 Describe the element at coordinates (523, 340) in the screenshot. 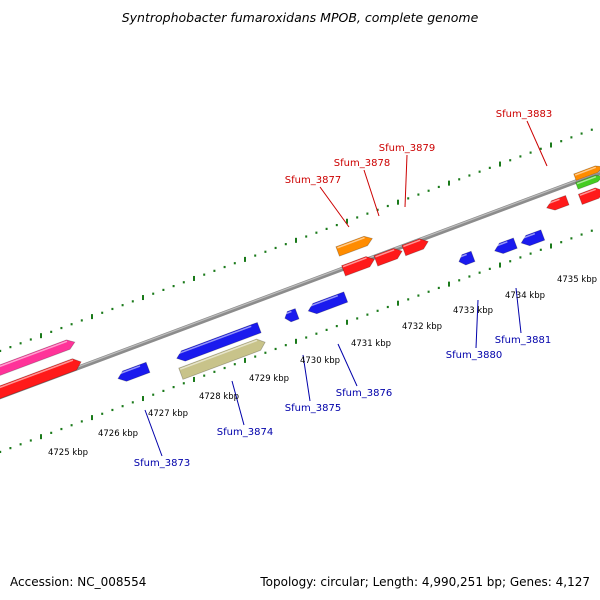

I see `label-sfum-3881: Sfum_3881` at that location.